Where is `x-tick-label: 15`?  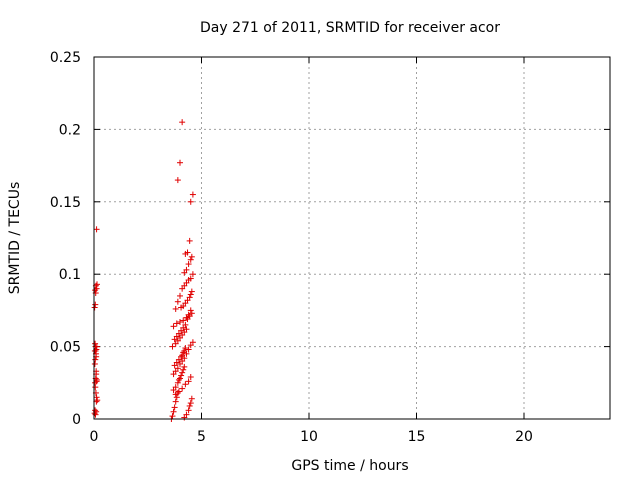 x-tick-label: 15 is located at coordinates (417, 437).